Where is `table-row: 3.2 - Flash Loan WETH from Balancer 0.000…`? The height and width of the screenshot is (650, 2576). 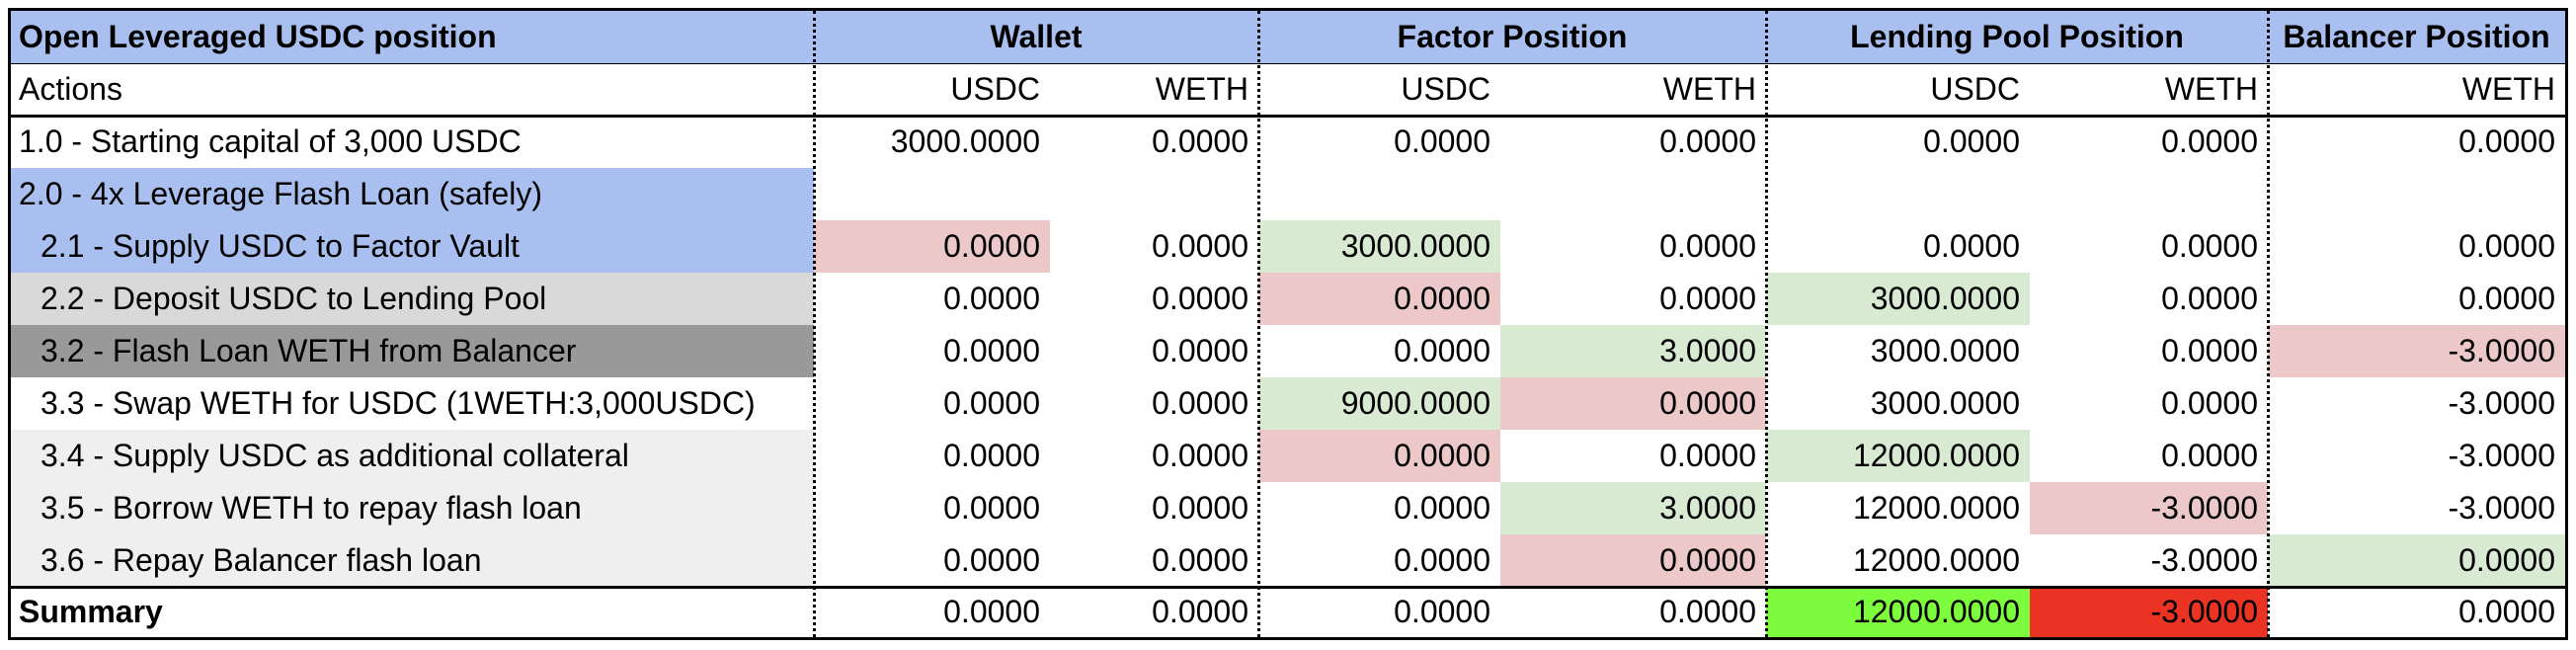 table-row: 3.2 - Flash Loan WETH from Balancer 0.000… is located at coordinates (1288, 351).